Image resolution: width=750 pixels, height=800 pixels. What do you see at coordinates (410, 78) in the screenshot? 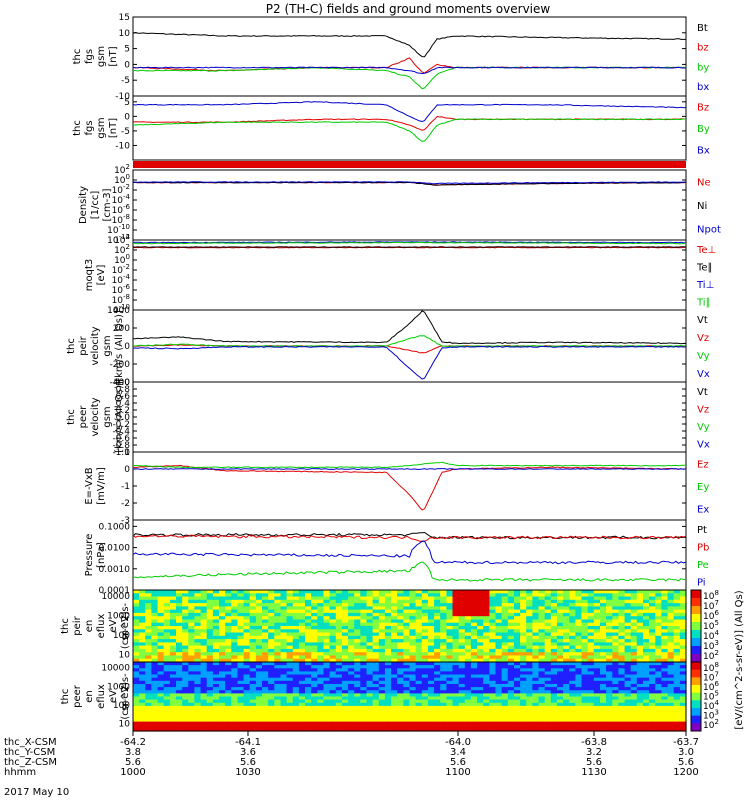
I see `series-by` at bounding box center [410, 78].